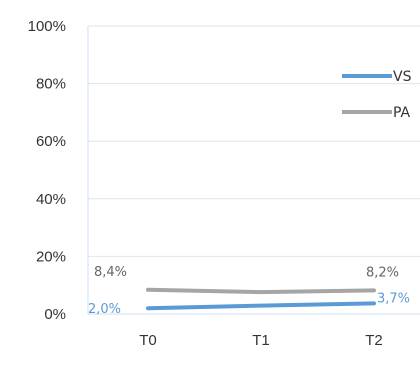 The height and width of the screenshot is (376, 420). What do you see at coordinates (382, 272) in the screenshot?
I see `data-label-pa: 8,2%` at bounding box center [382, 272].